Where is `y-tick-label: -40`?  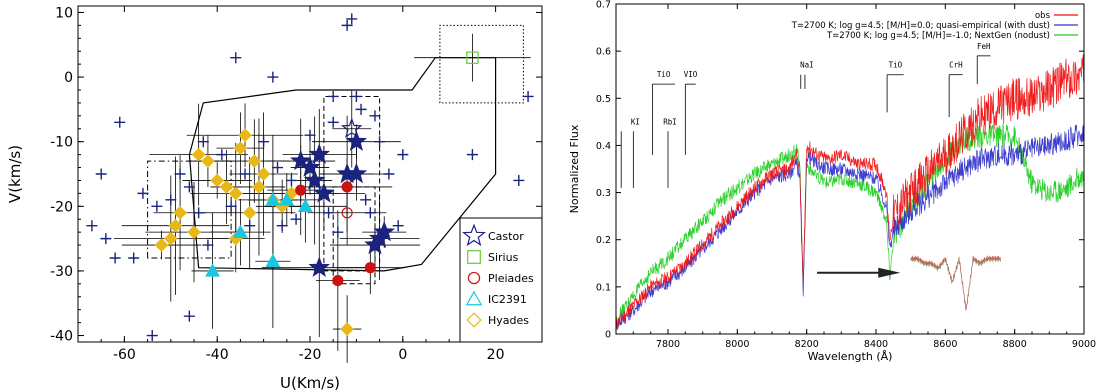 y-tick-label: -40 is located at coordinates (61, 337).